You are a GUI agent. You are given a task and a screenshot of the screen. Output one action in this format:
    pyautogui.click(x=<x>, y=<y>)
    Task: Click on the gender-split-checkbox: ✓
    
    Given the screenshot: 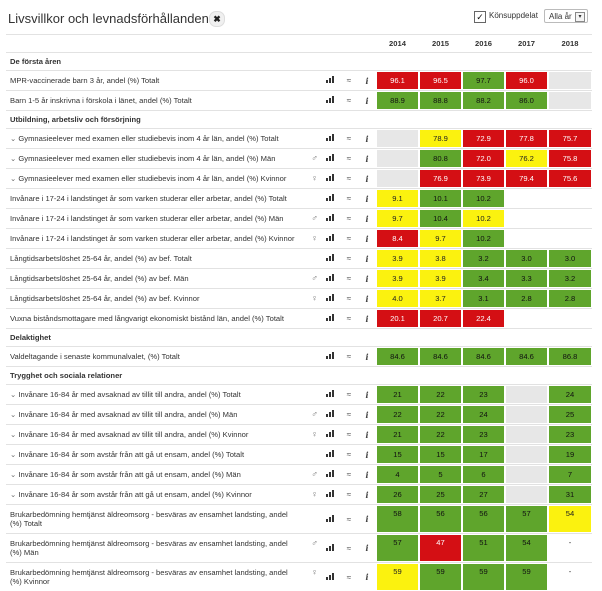 What is the action you would take?
    pyautogui.click(x=480, y=17)
    